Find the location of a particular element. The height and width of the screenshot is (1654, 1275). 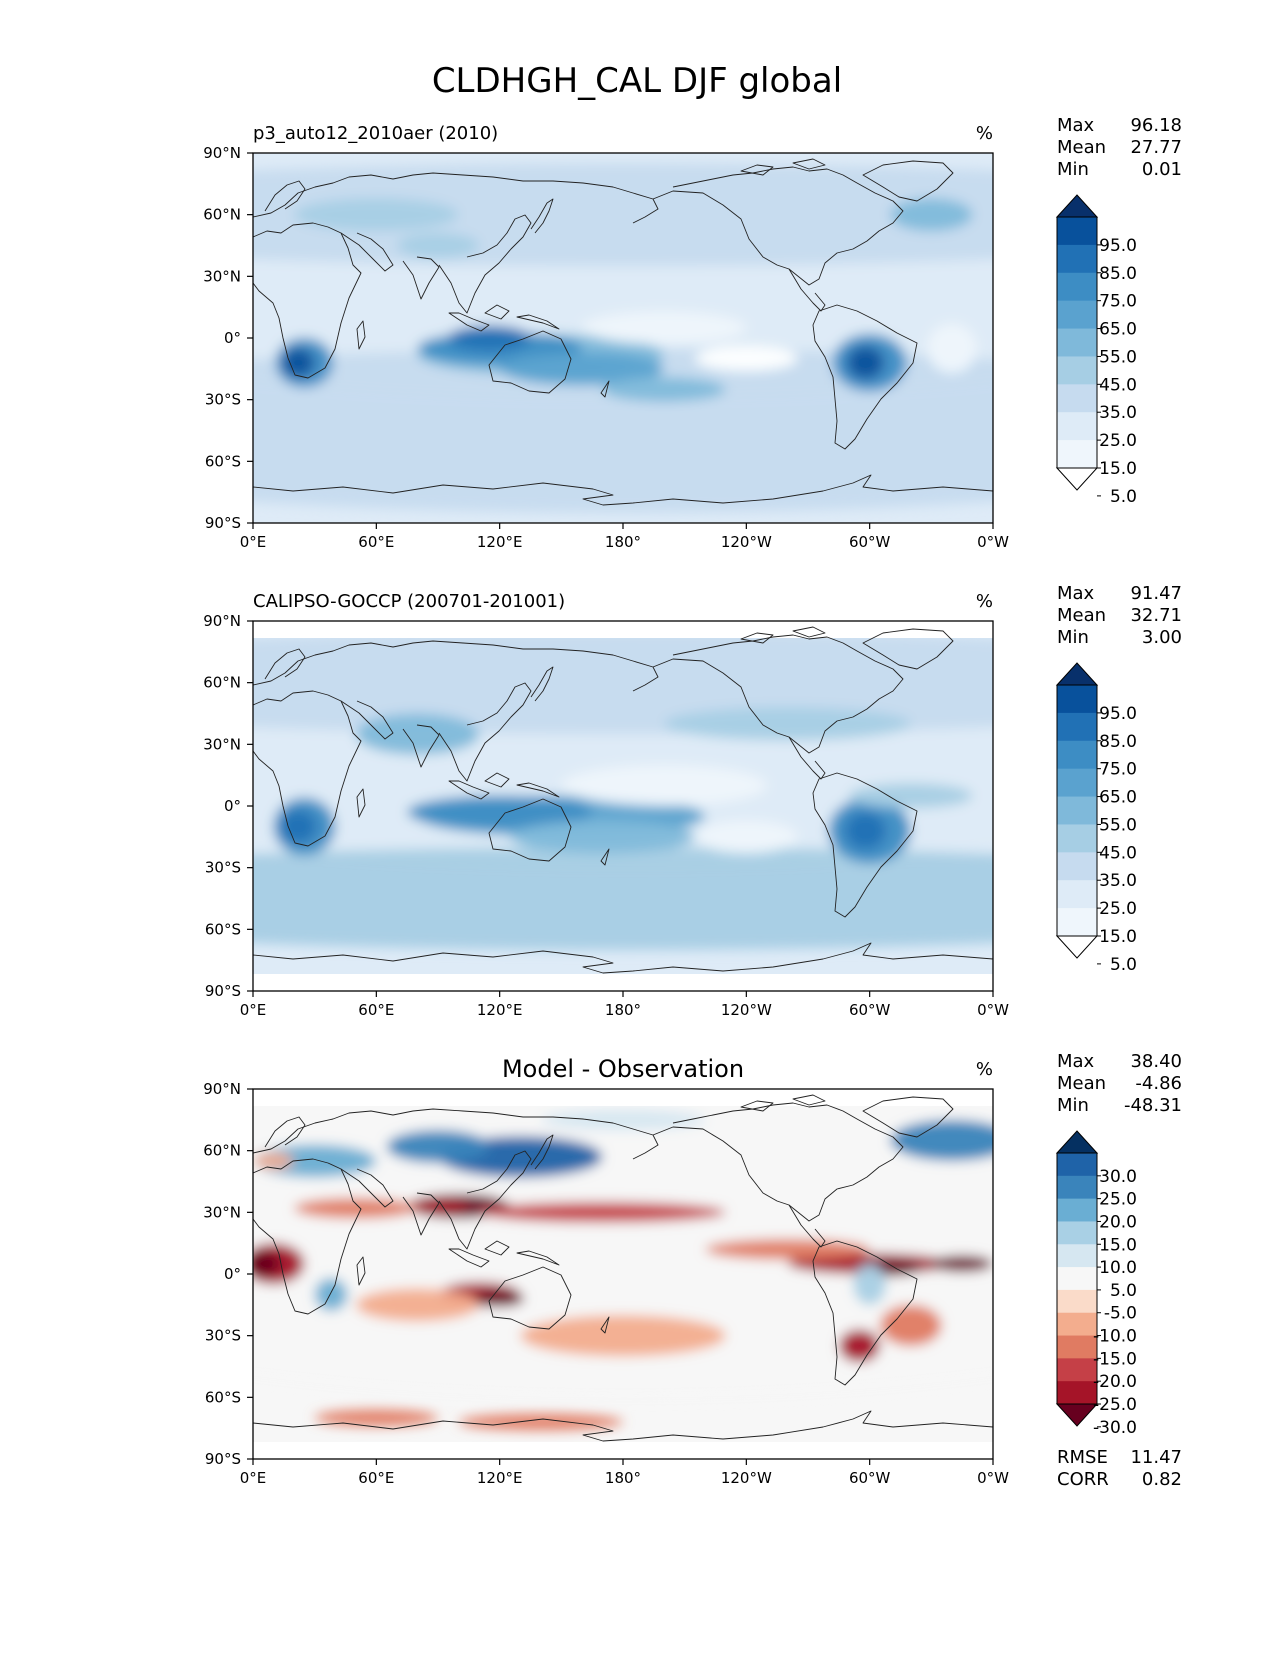

stat-value: 0.01 is located at coordinates (1162, 169).